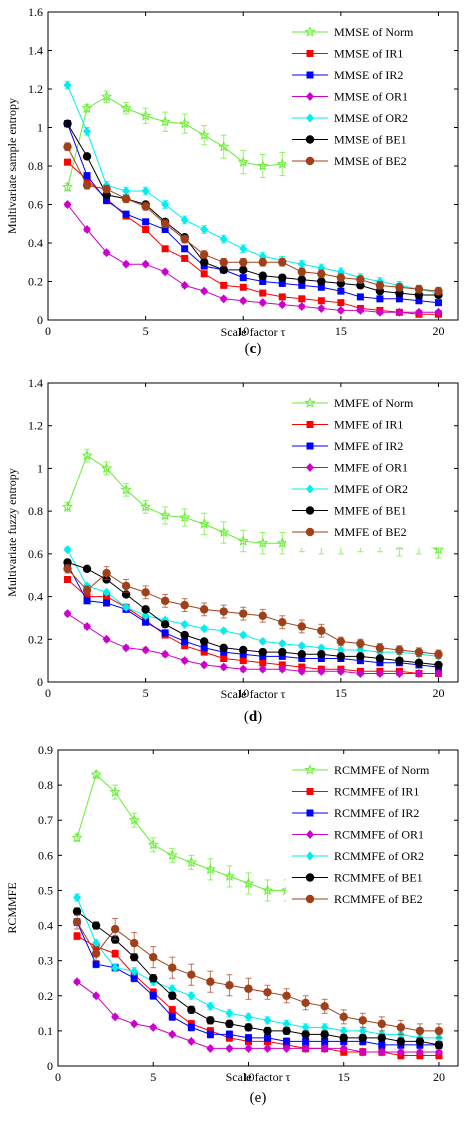 The width and height of the screenshot is (474, 1129). I want to click on x-tick-label: 0, so click(58, 1077).